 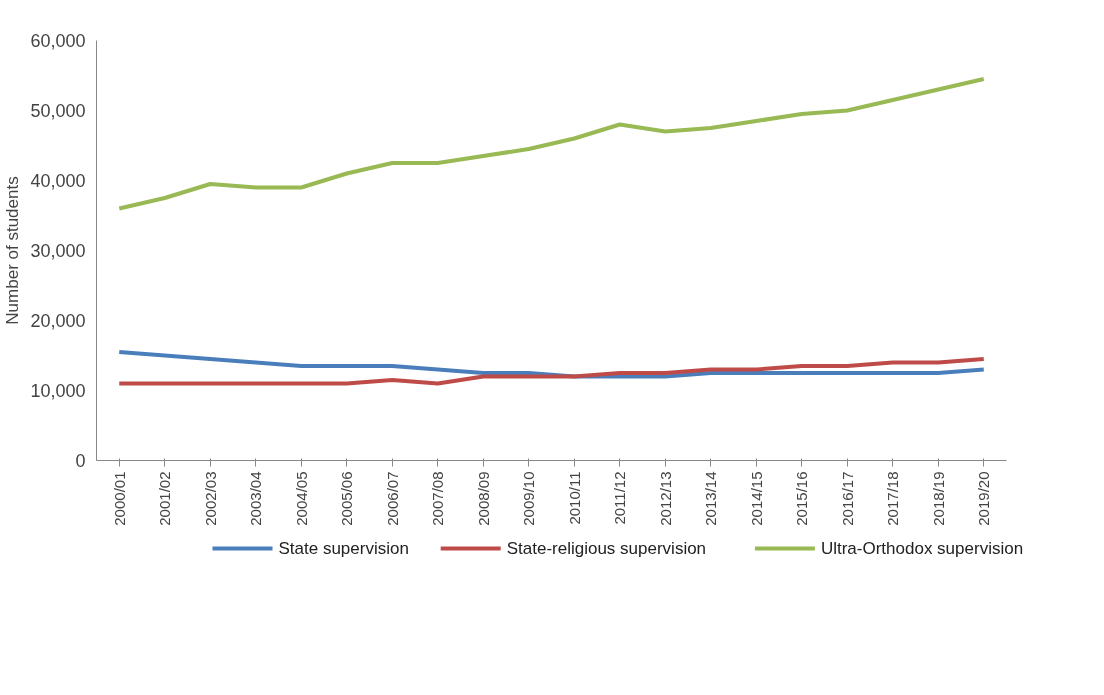 I want to click on x-tick-label: 2002/03, so click(x=210, y=498).